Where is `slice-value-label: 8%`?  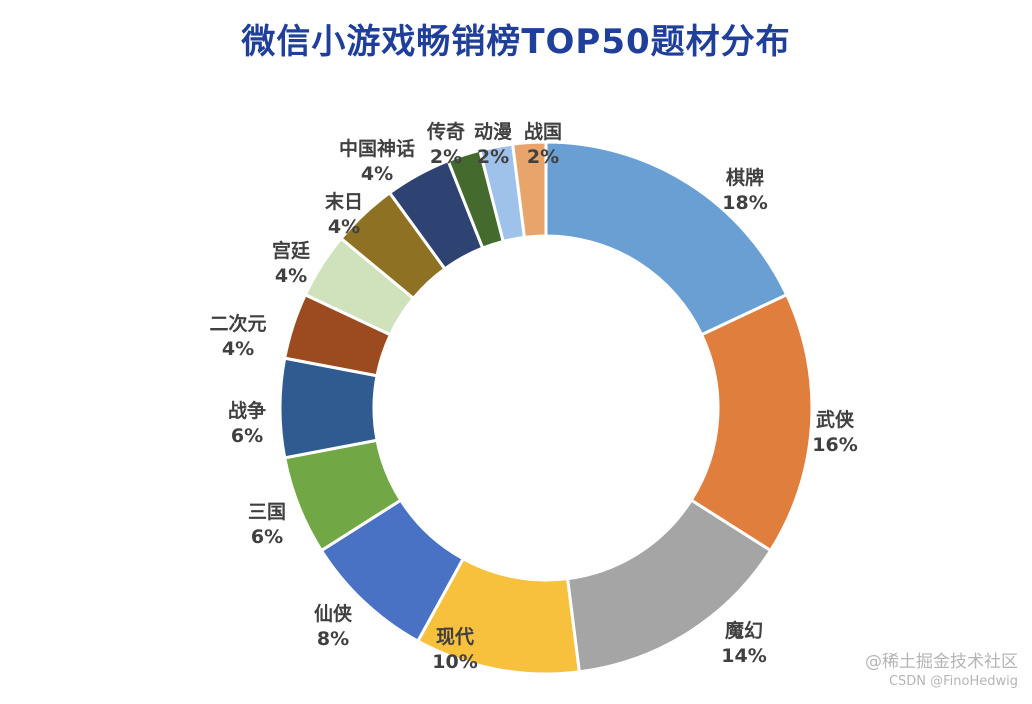
slice-value-label: 8% is located at coordinates (333, 639).